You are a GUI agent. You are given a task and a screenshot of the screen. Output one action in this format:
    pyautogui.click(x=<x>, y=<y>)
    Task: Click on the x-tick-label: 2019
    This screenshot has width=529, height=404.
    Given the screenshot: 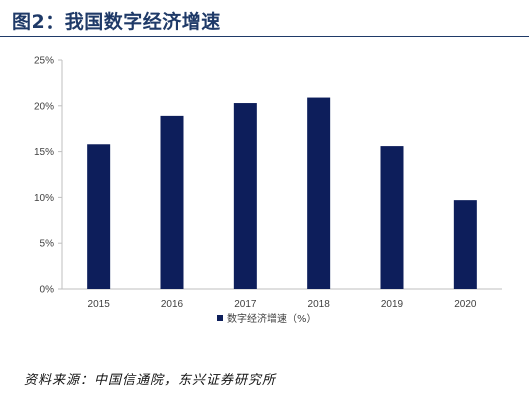 What is the action you would take?
    pyautogui.click(x=392, y=304)
    